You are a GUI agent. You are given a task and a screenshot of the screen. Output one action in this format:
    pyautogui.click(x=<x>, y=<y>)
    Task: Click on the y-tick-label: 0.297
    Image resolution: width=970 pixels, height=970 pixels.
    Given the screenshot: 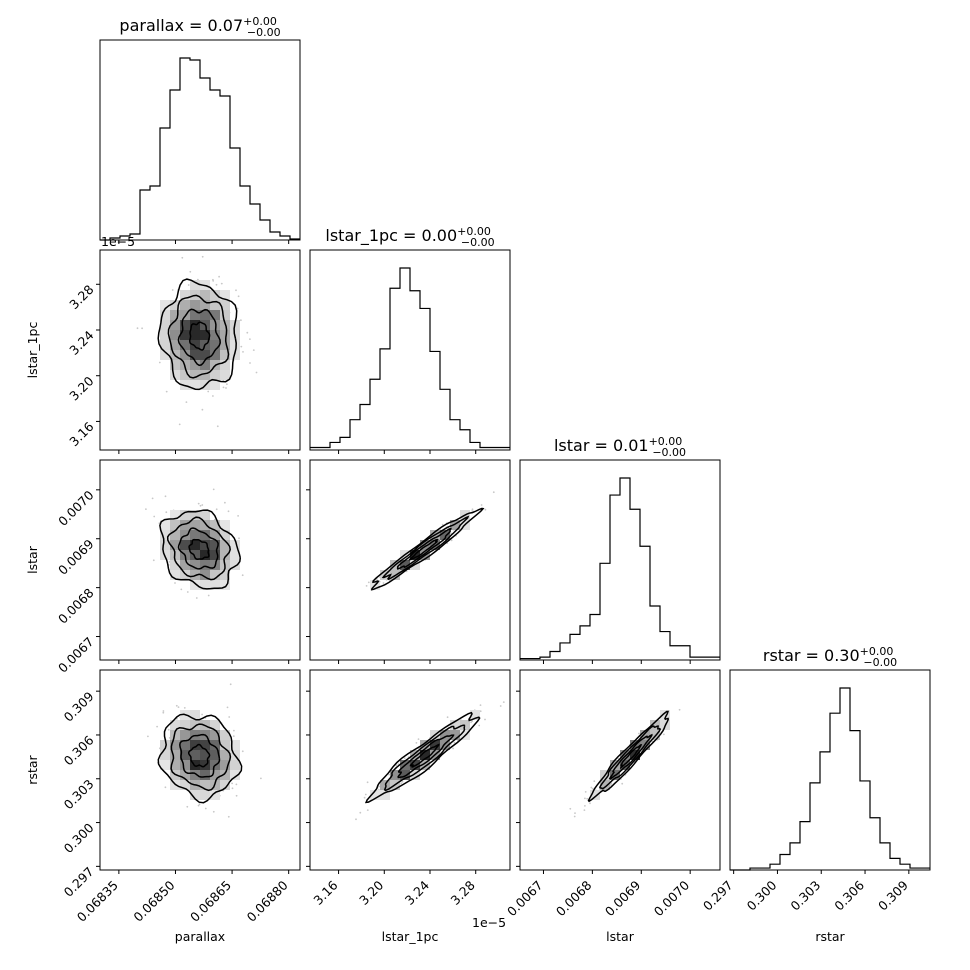 What is the action you would take?
    pyautogui.click(x=79, y=882)
    